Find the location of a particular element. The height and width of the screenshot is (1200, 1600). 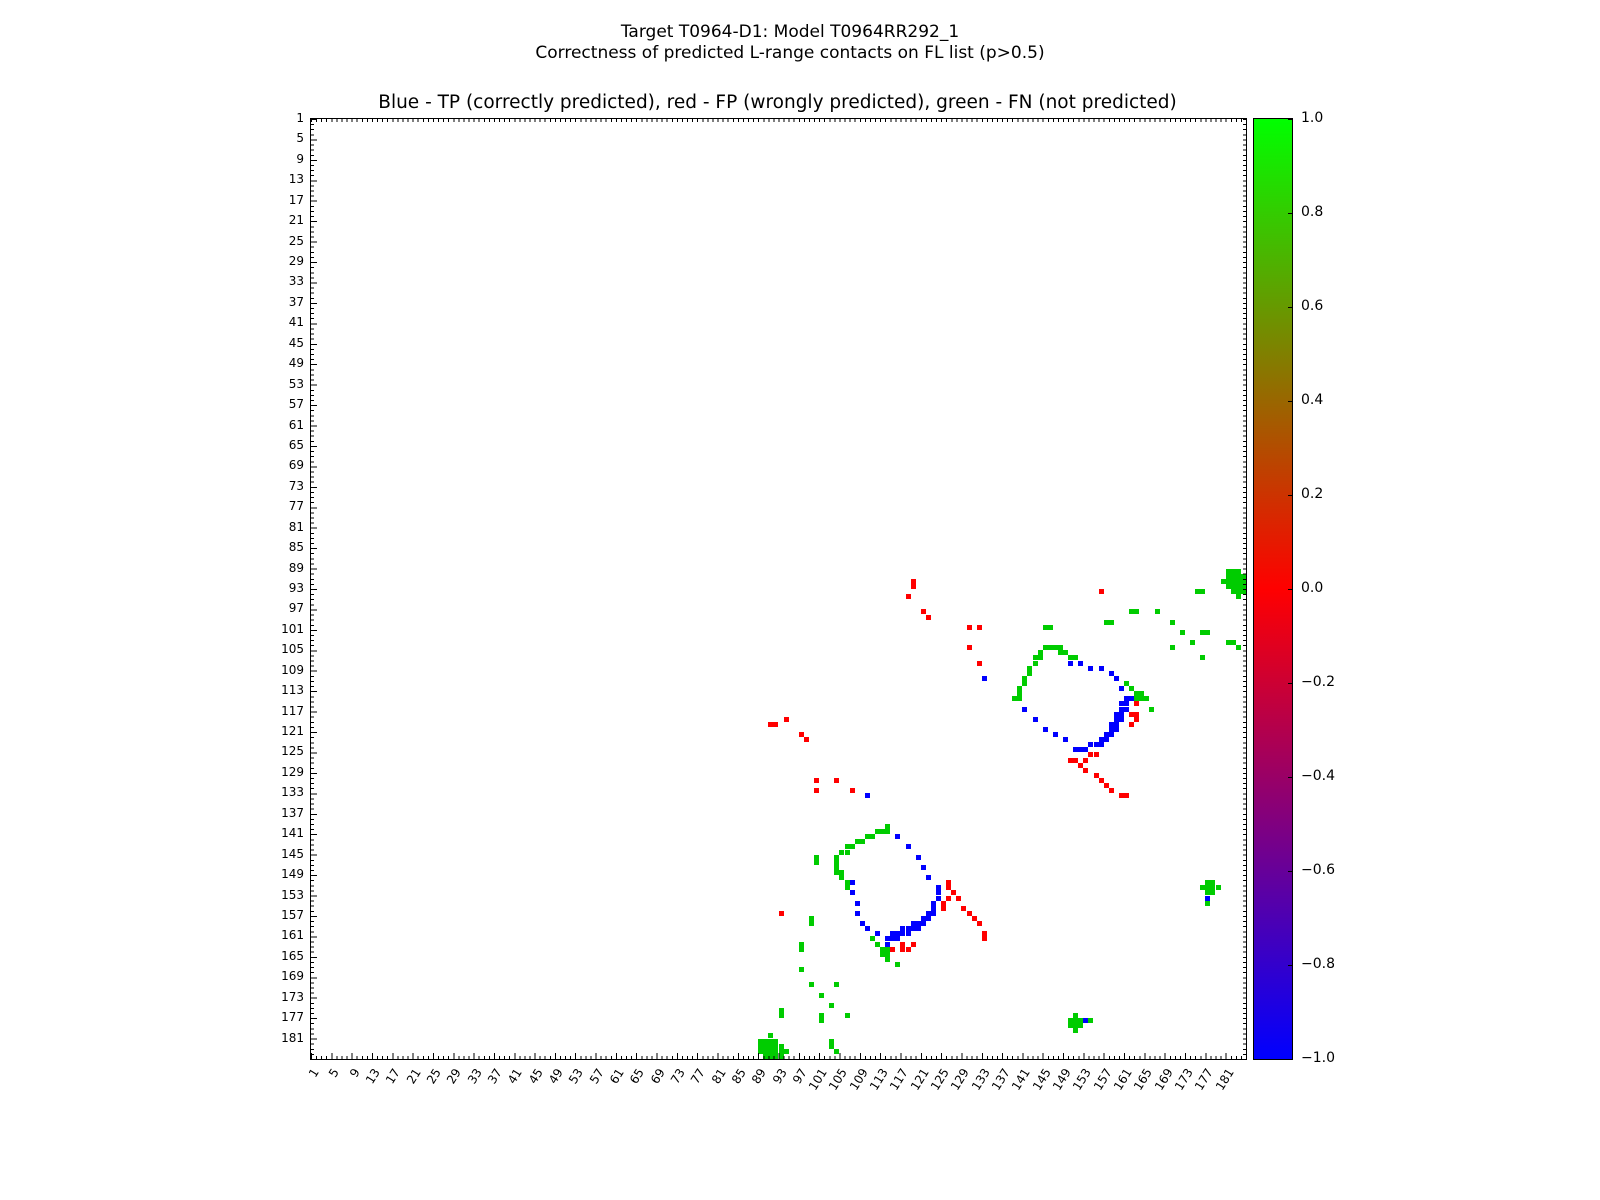

y-tick-label: 33 is located at coordinates (296, 281).